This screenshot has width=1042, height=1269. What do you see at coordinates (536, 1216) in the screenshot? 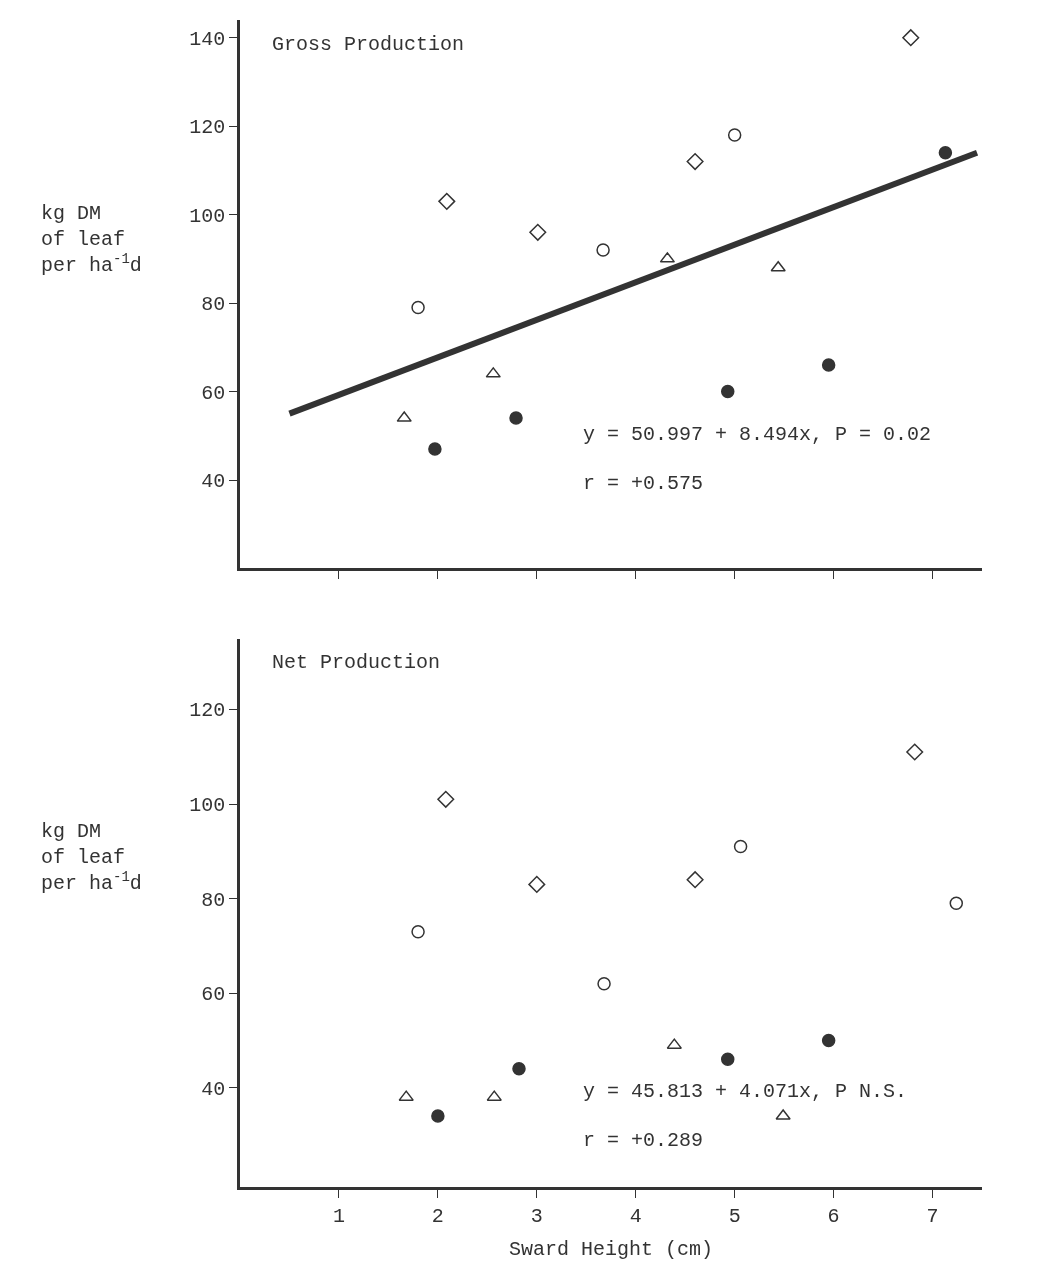
I see `x-tick-label: 3` at bounding box center [536, 1216].